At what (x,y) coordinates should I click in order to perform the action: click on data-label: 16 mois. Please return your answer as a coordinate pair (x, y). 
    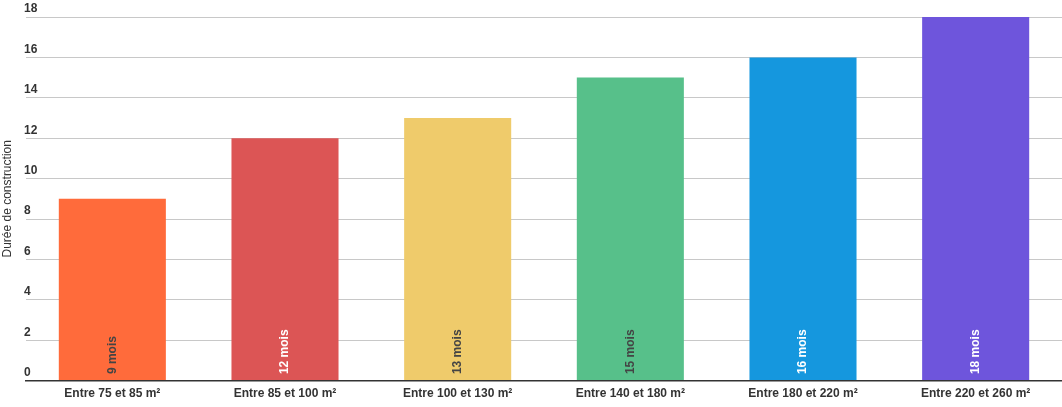
    Looking at the image, I should click on (802, 352).